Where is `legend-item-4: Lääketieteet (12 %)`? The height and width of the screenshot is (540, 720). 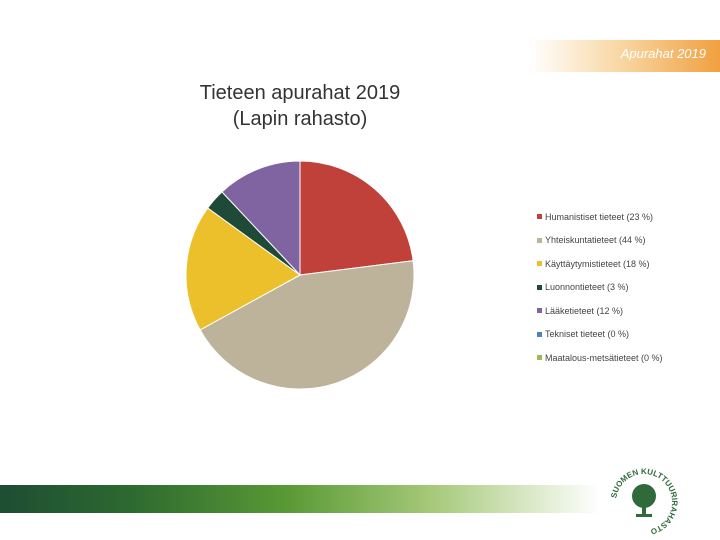 legend-item-4: Lääketieteet (12 %) is located at coordinates (600, 311).